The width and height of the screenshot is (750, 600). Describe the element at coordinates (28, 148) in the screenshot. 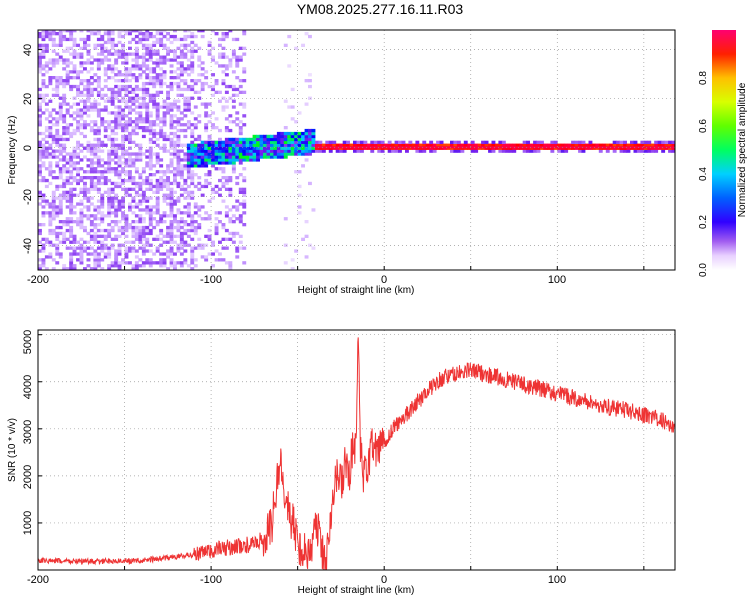

I see `heatmap-y-tick-label: 0` at that location.